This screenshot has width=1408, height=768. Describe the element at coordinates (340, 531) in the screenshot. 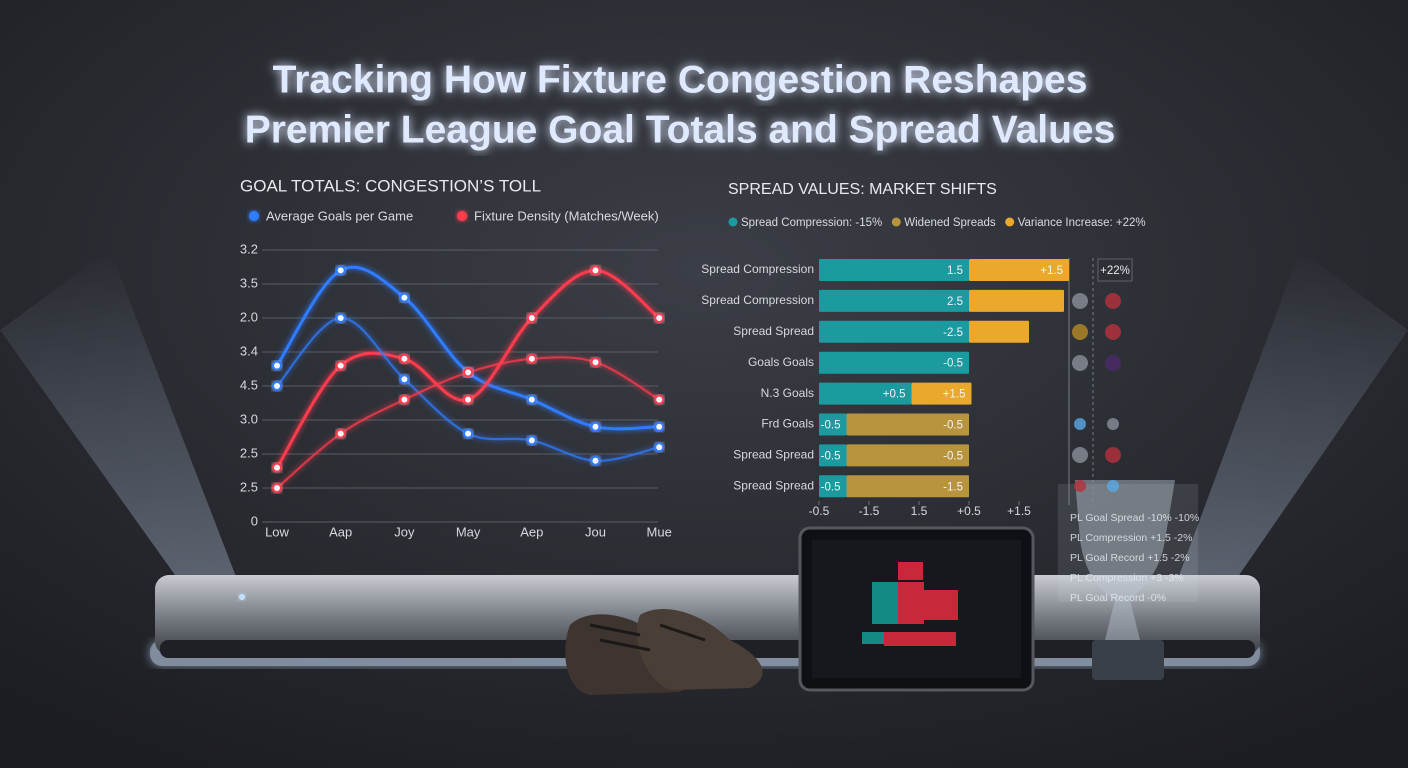

I see `x-tick-label: Aap` at that location.